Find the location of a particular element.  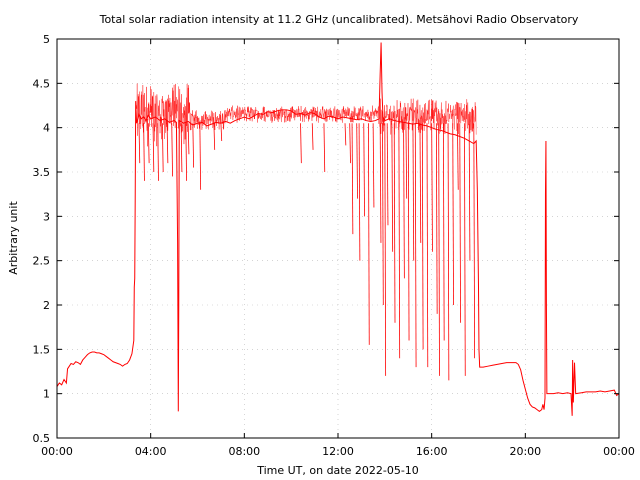

y-axis-label: Arbitrary unit is located at coordinates (13, 238).